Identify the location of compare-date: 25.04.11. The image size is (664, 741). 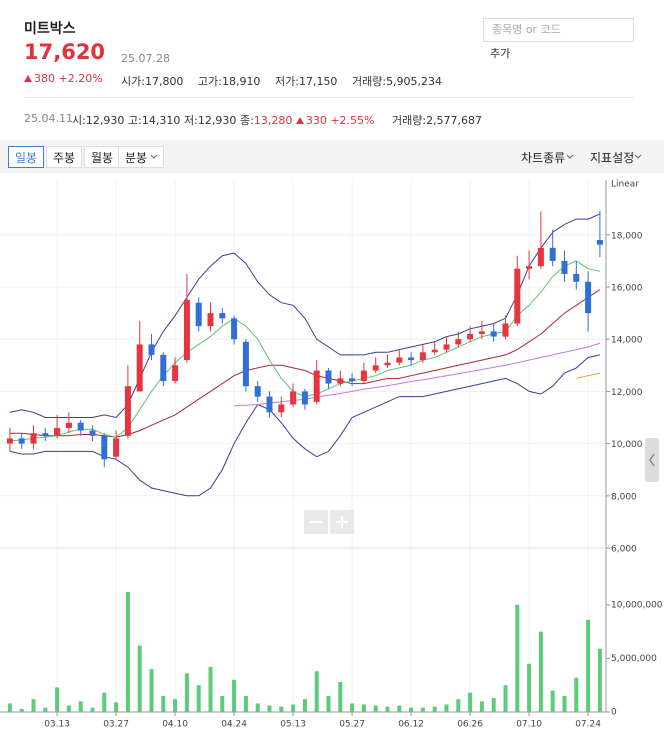
(48, 118).